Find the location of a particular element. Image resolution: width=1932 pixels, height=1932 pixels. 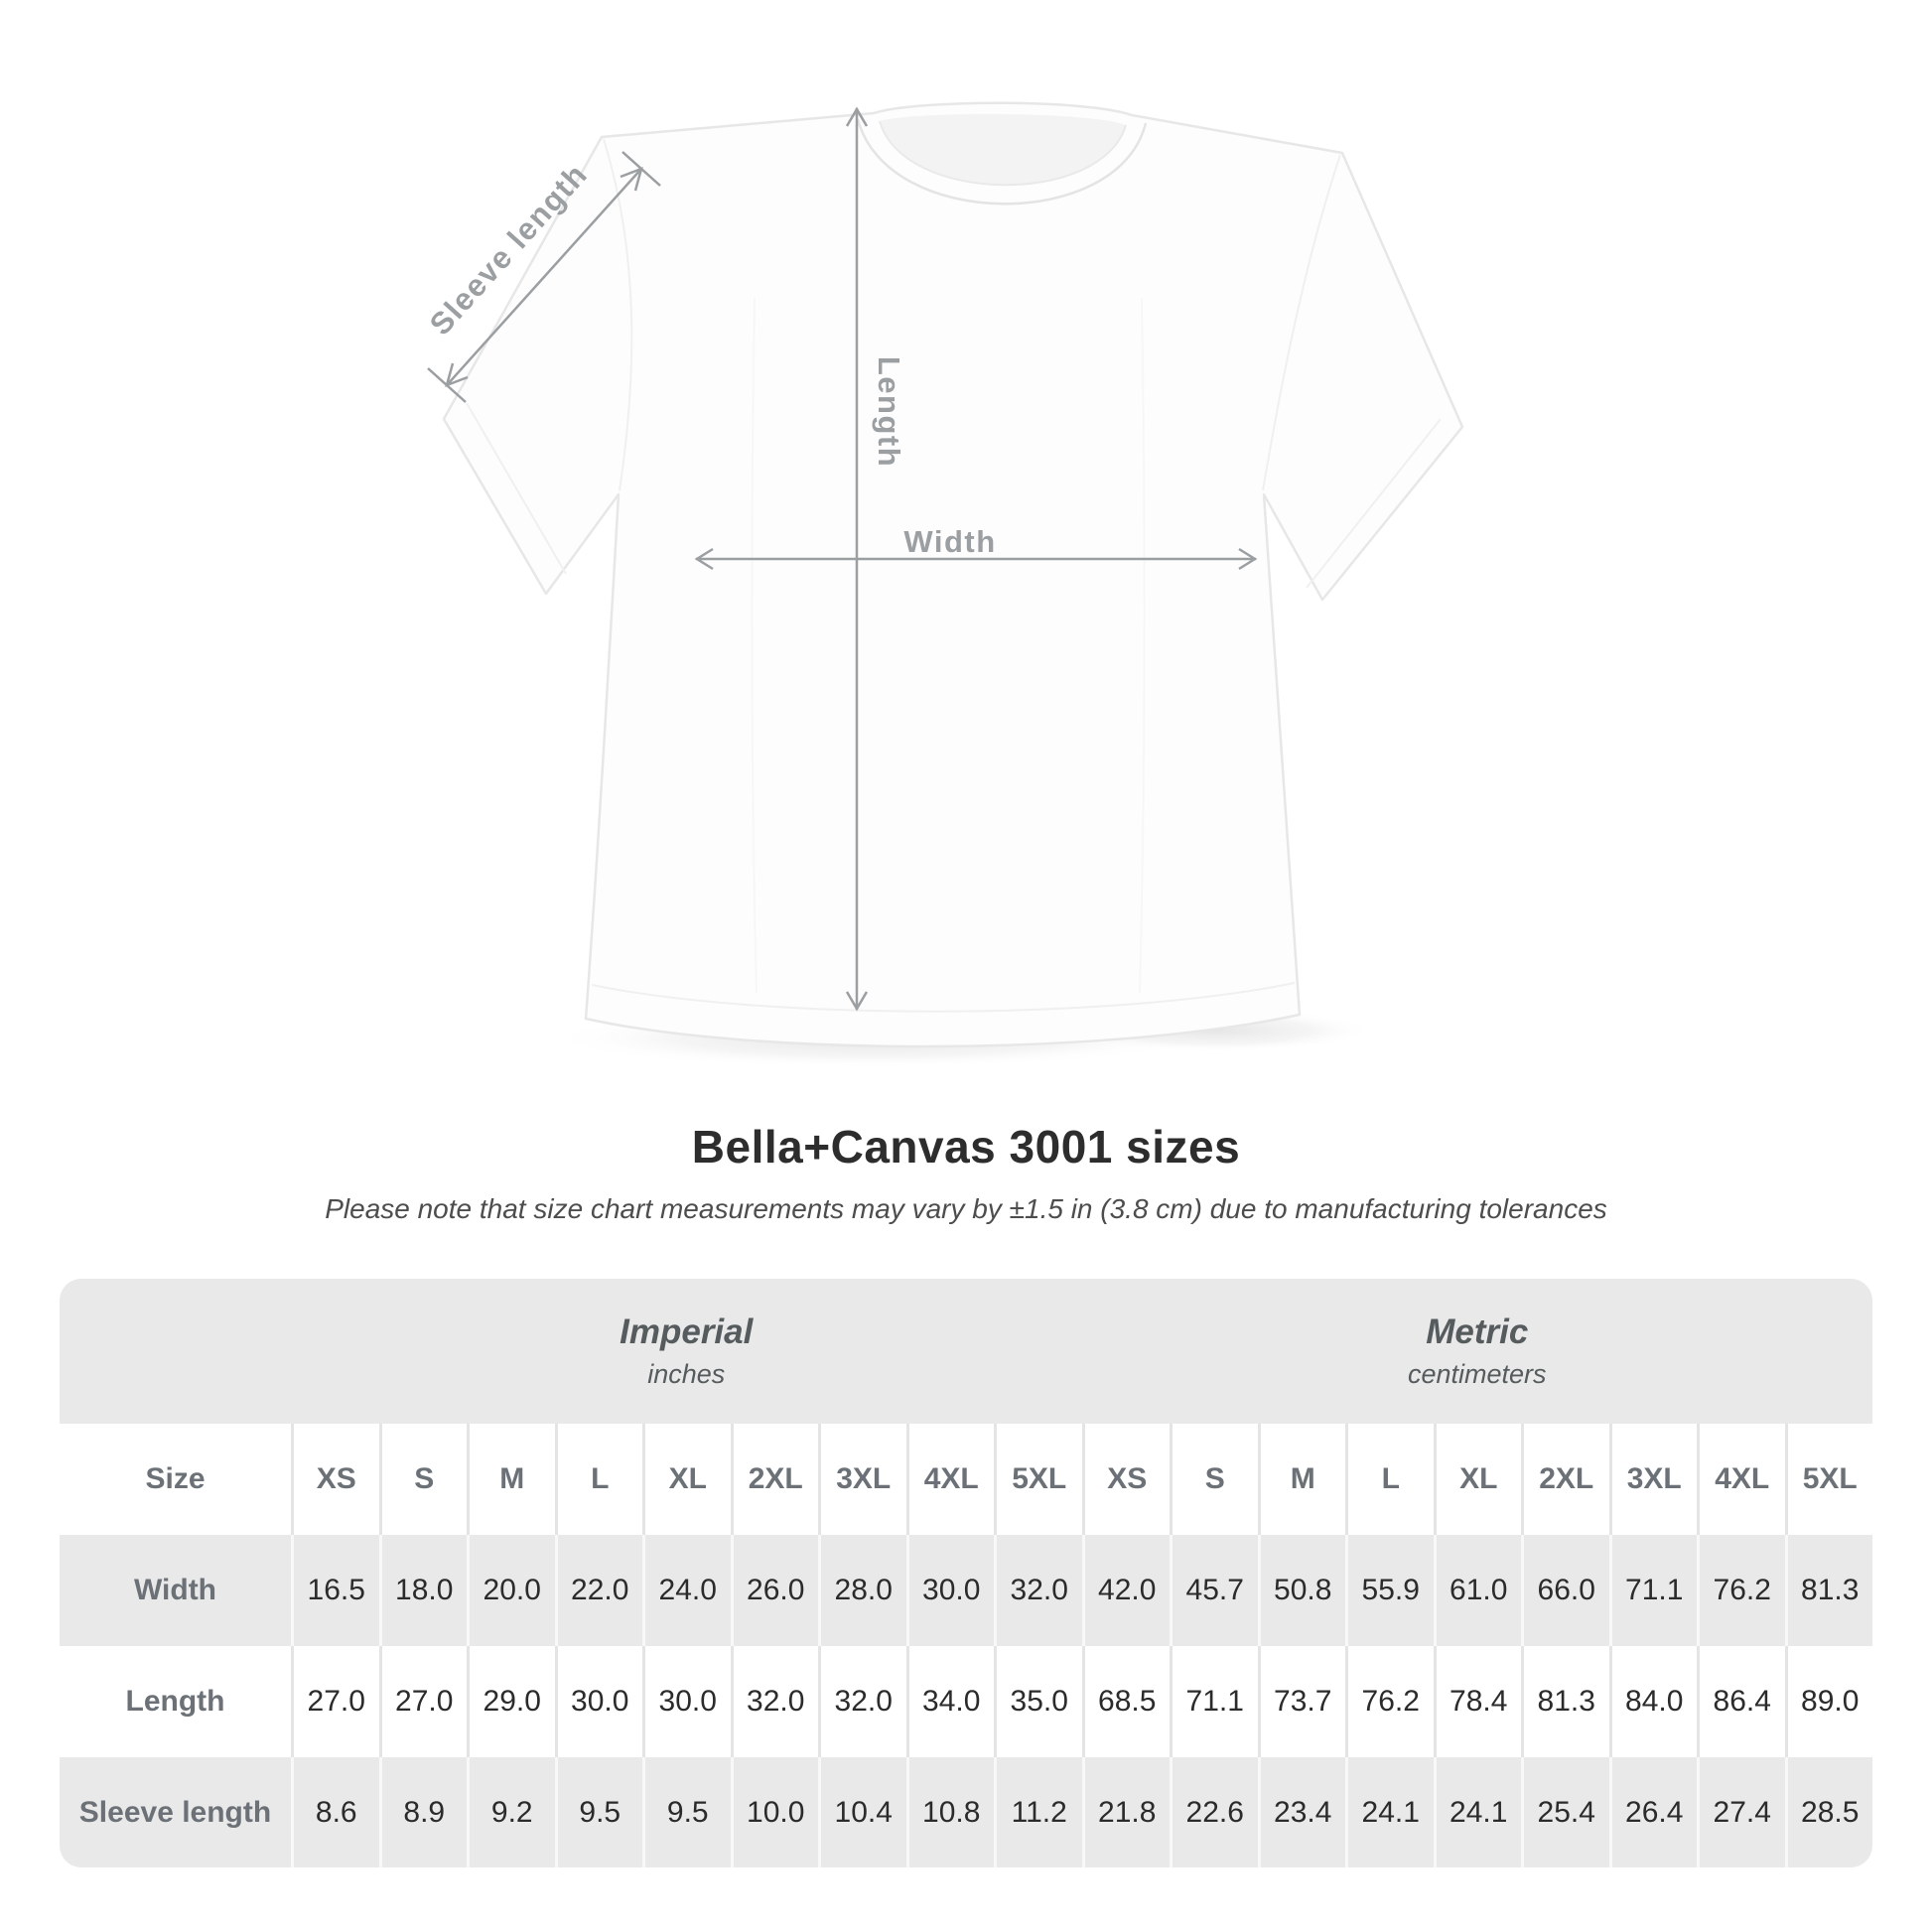

imperial-value: 9.2 is located at coordinates (511, 1812).